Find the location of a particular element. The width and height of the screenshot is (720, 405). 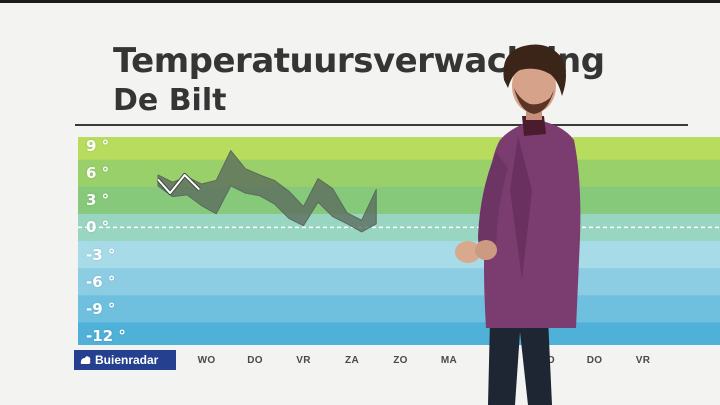

buienradar-logo-icon is located at coordinates (85, 360).